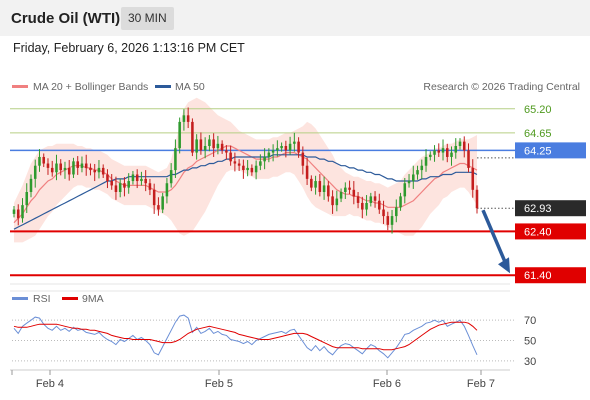 The height and width of the screenshot is (400, 590). I want to click on time-axis-label: Feb 6, so click(387, 384).